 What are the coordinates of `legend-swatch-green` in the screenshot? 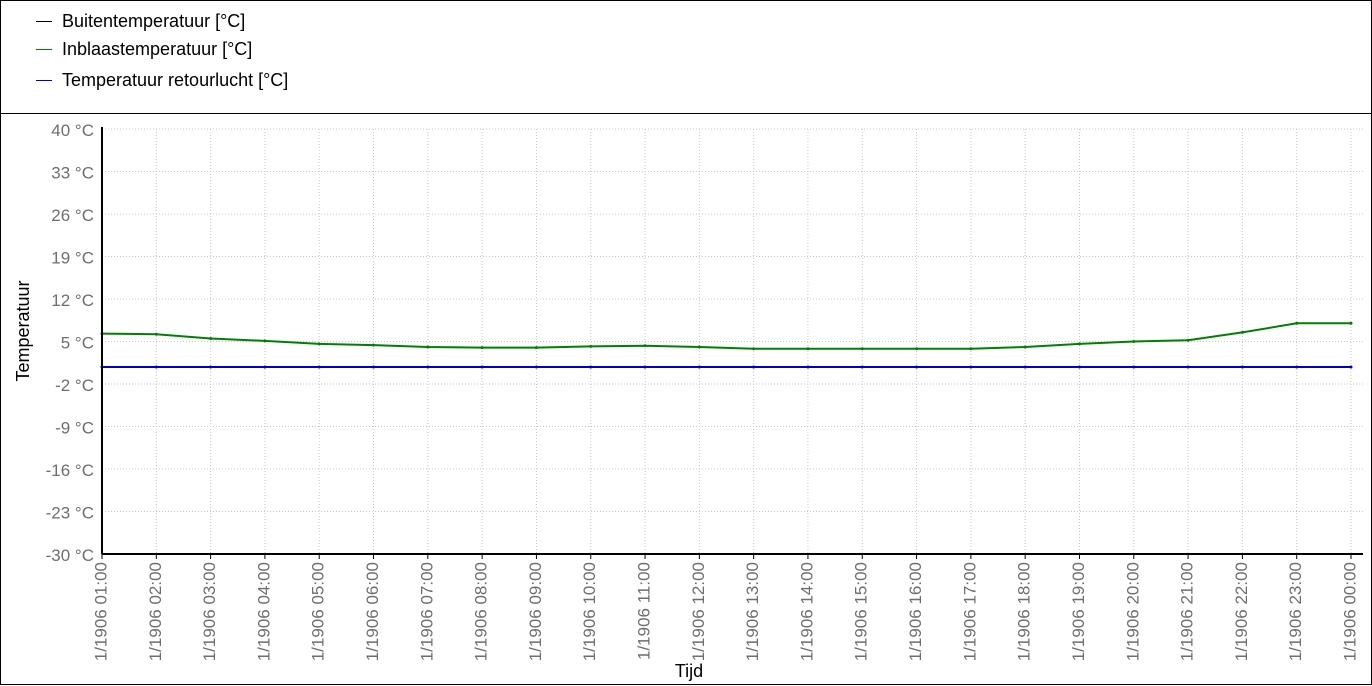 It's located at (44, 49).